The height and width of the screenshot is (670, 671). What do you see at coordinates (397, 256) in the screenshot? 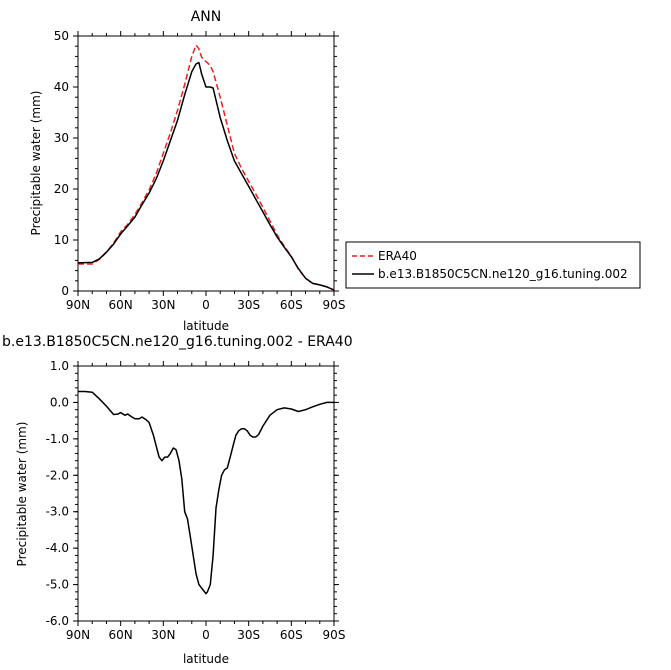
I see `legend-label-era40: ERA40` at bounding box center [397, 256].